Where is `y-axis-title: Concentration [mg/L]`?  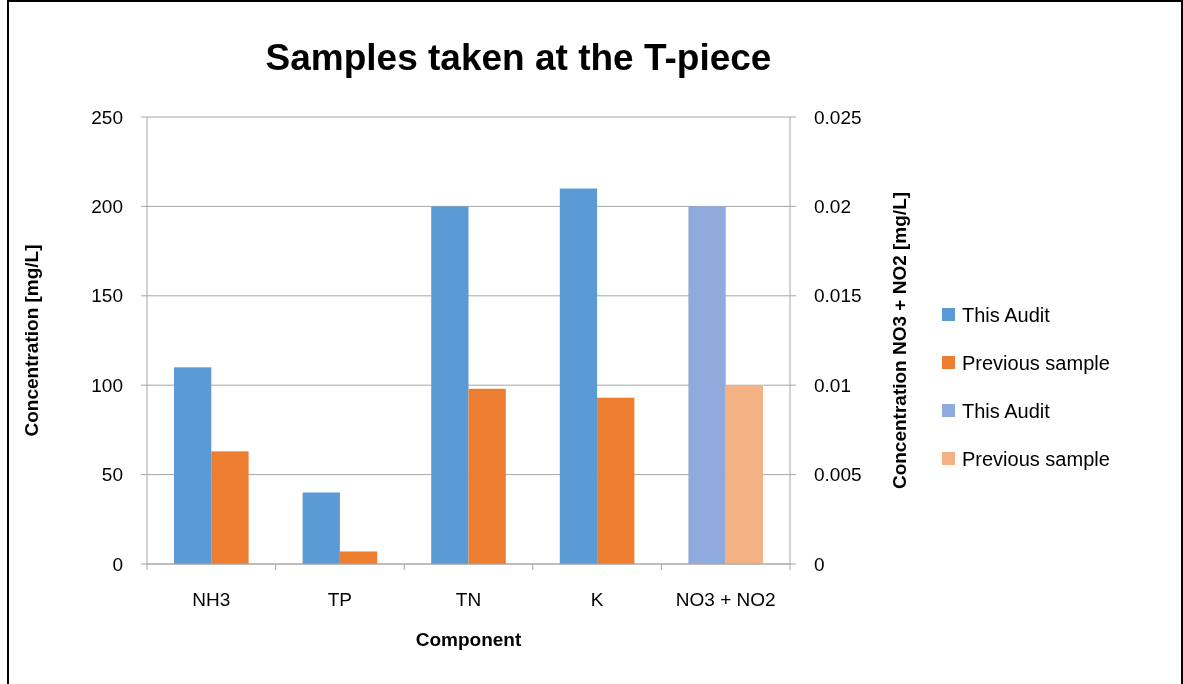
y-axis-title: Concentration [mg/L] is located at coordinates (31, 340).